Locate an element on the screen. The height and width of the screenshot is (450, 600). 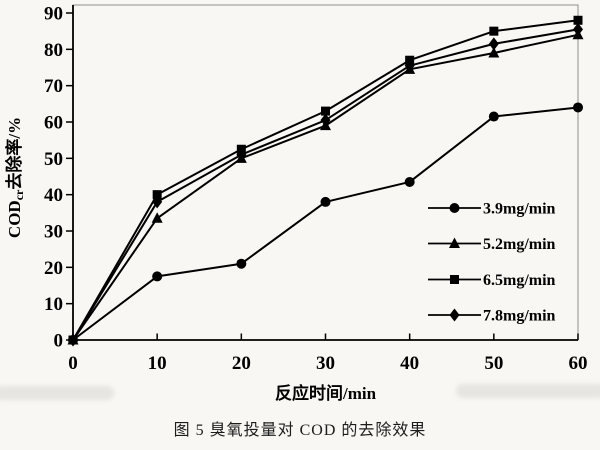
legend-label: 7.8mg/min is located at coordinates (519, 316).